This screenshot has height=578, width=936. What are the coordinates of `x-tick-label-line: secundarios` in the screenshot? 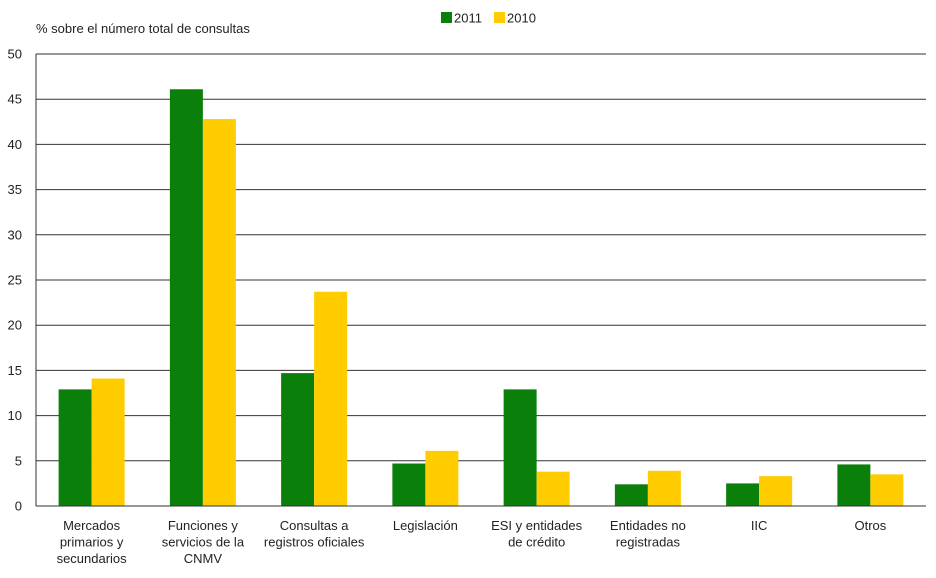 It's located at (92, 558).